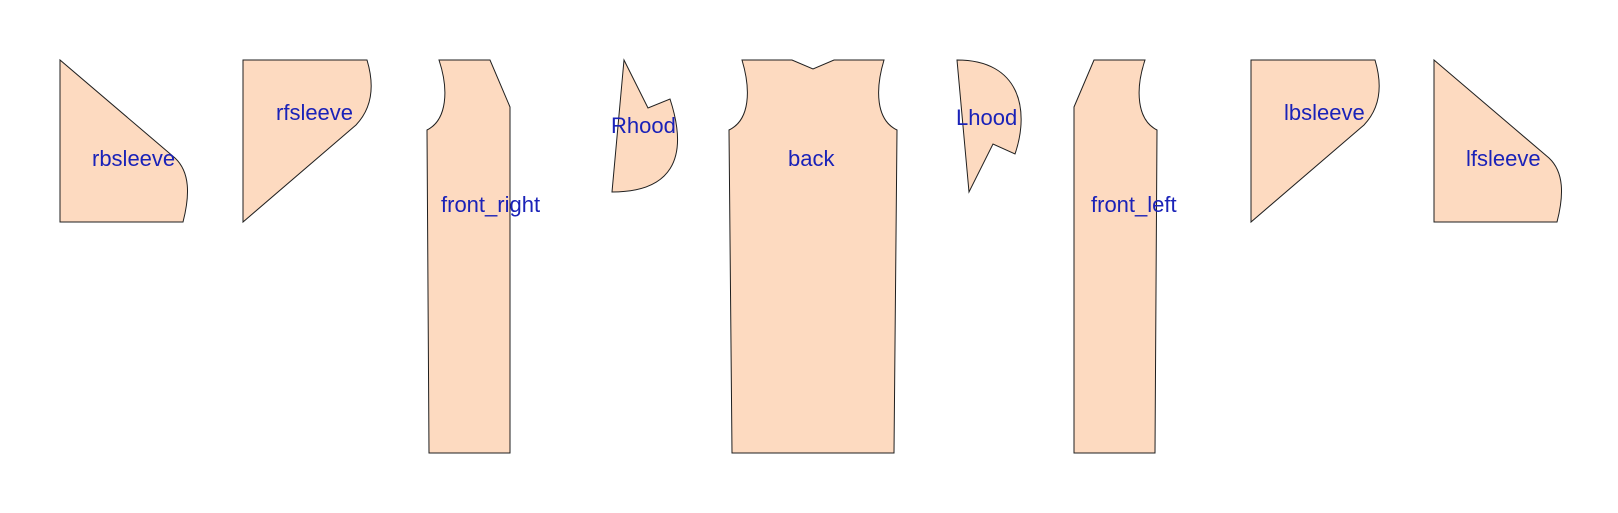 The width and height of the screenshot is (1618, 513). I want to click on piece-back: back, so click(813, 256).